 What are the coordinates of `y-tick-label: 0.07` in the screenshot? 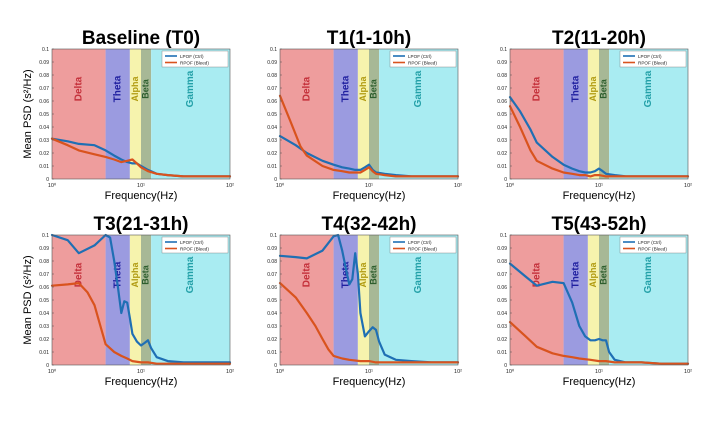 It's located at (272, 89).